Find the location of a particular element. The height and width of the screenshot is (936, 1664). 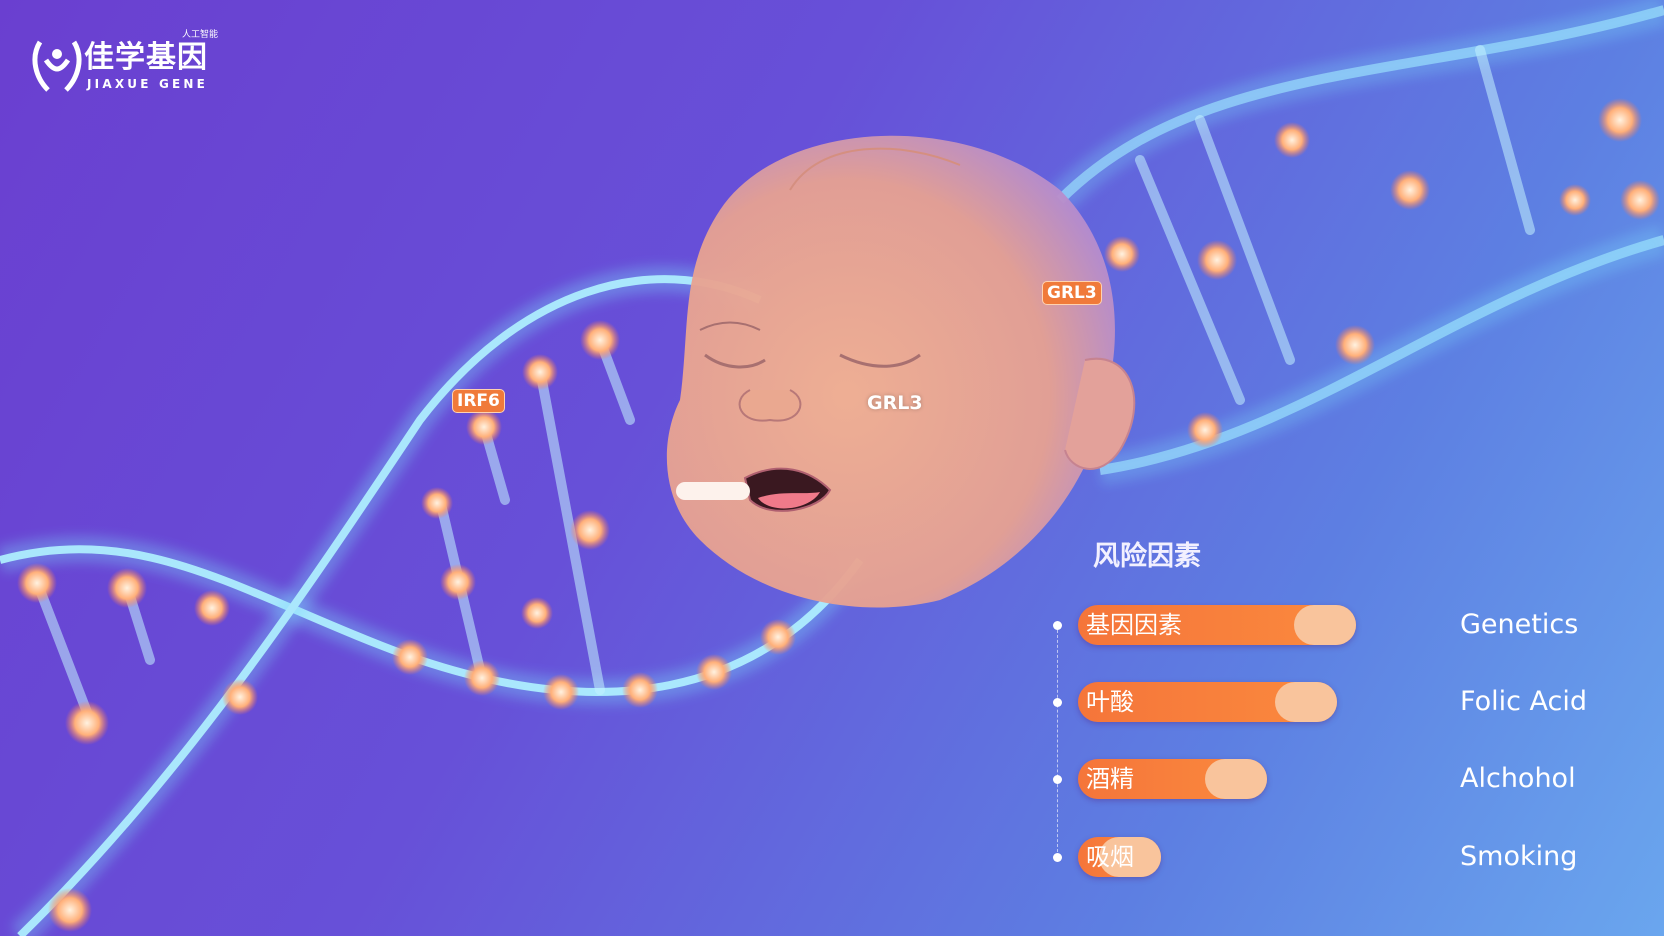

risk-bar: 叶酸 is located at coordinates (1207, 702).